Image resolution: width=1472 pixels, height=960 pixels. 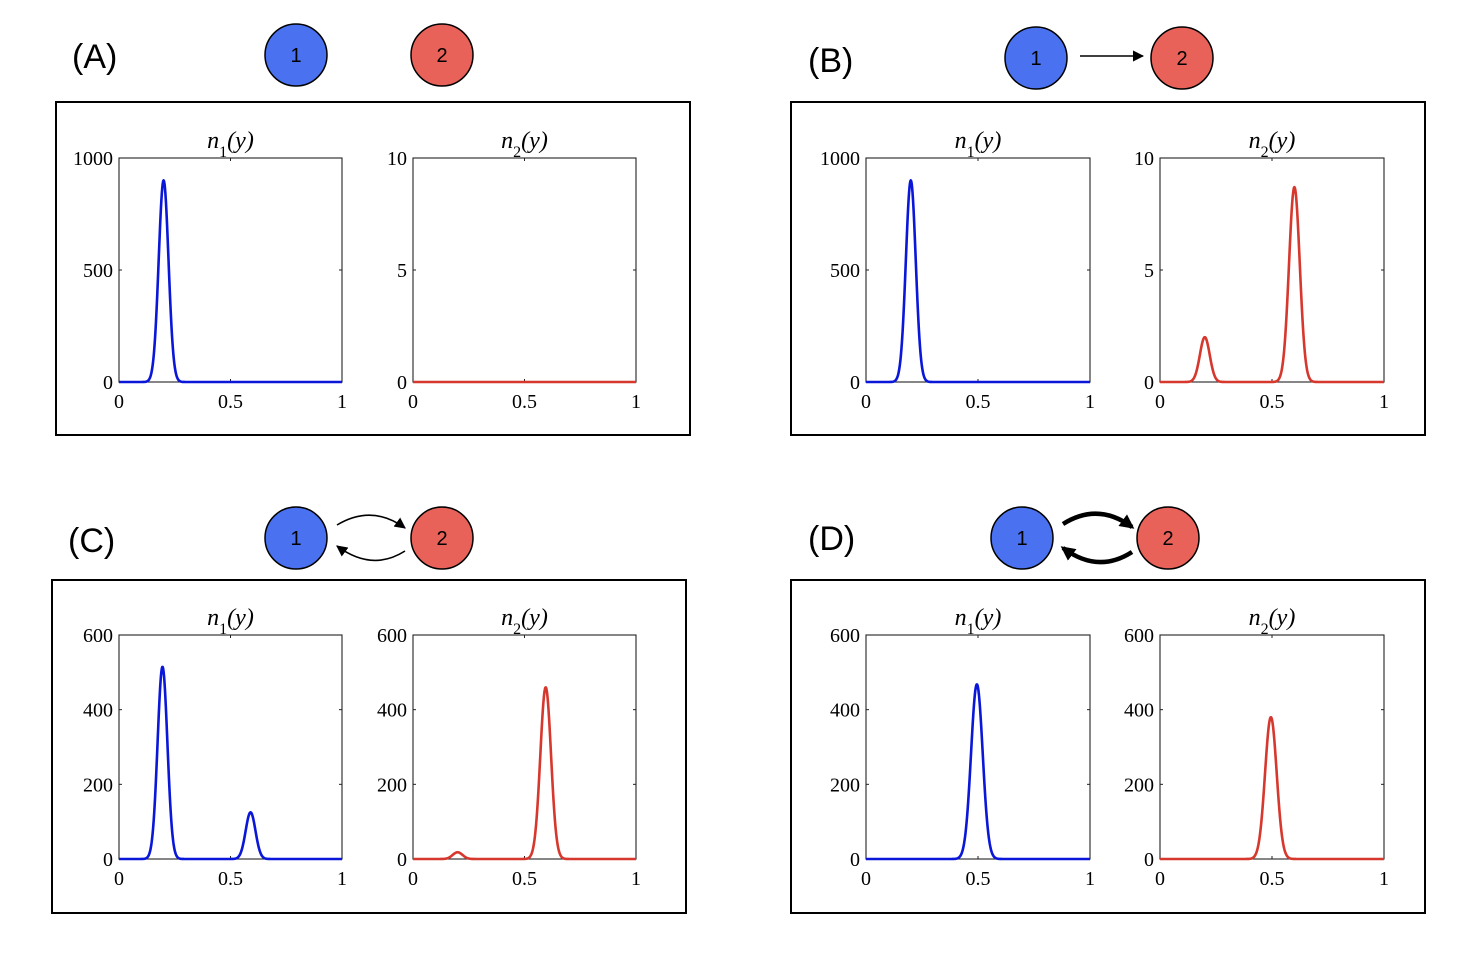 I want to click on y-tick-label: 10, so click(x=397, y=159).